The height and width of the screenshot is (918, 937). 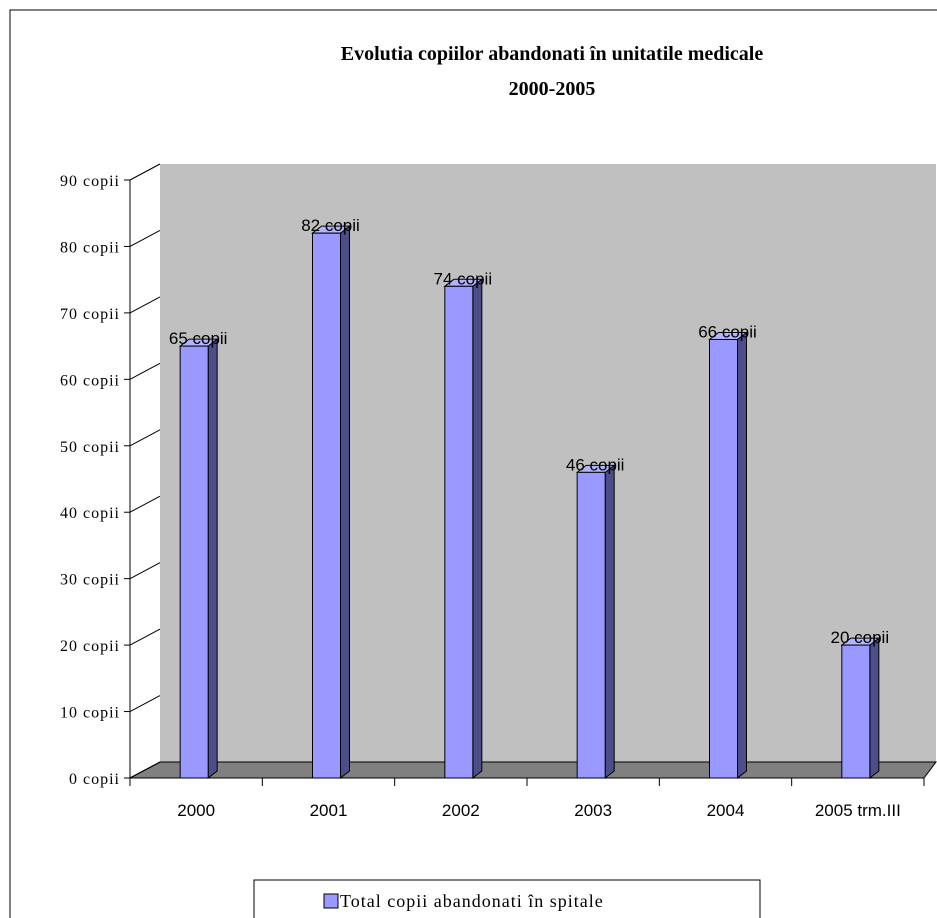 What do you see at coordinates (727, 331) in the screenshot?
I see `data-label: 66 copii` at bounding box center [727, 331].